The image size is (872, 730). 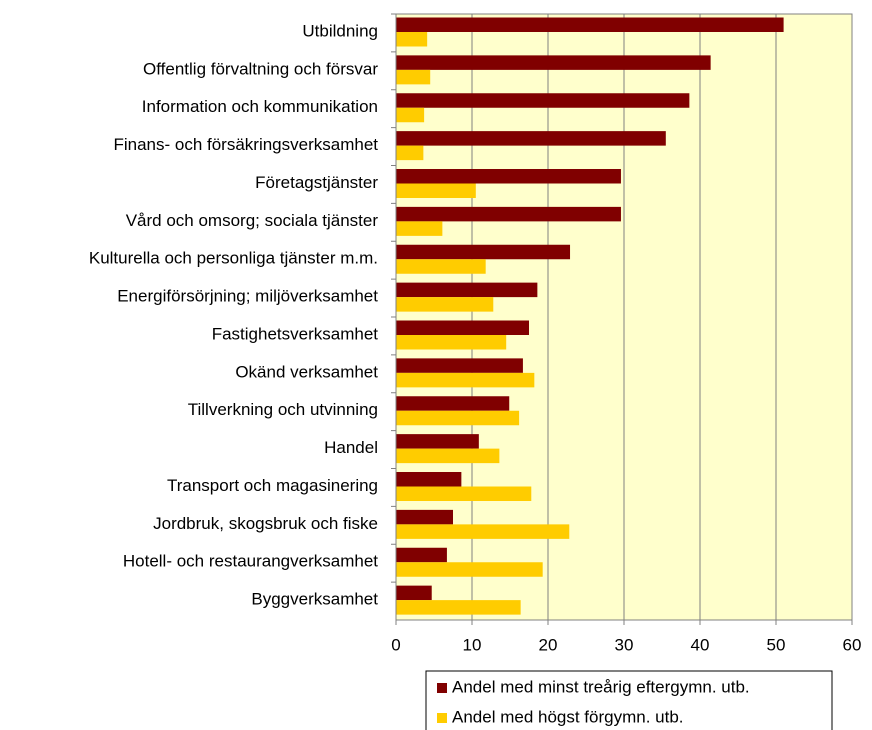 What do you see at coordinates (265, 523) in the screenshot?
I see `y-tick-label: Jordbruk, skogsbruk och fiske` at bounding box center [265, 523].